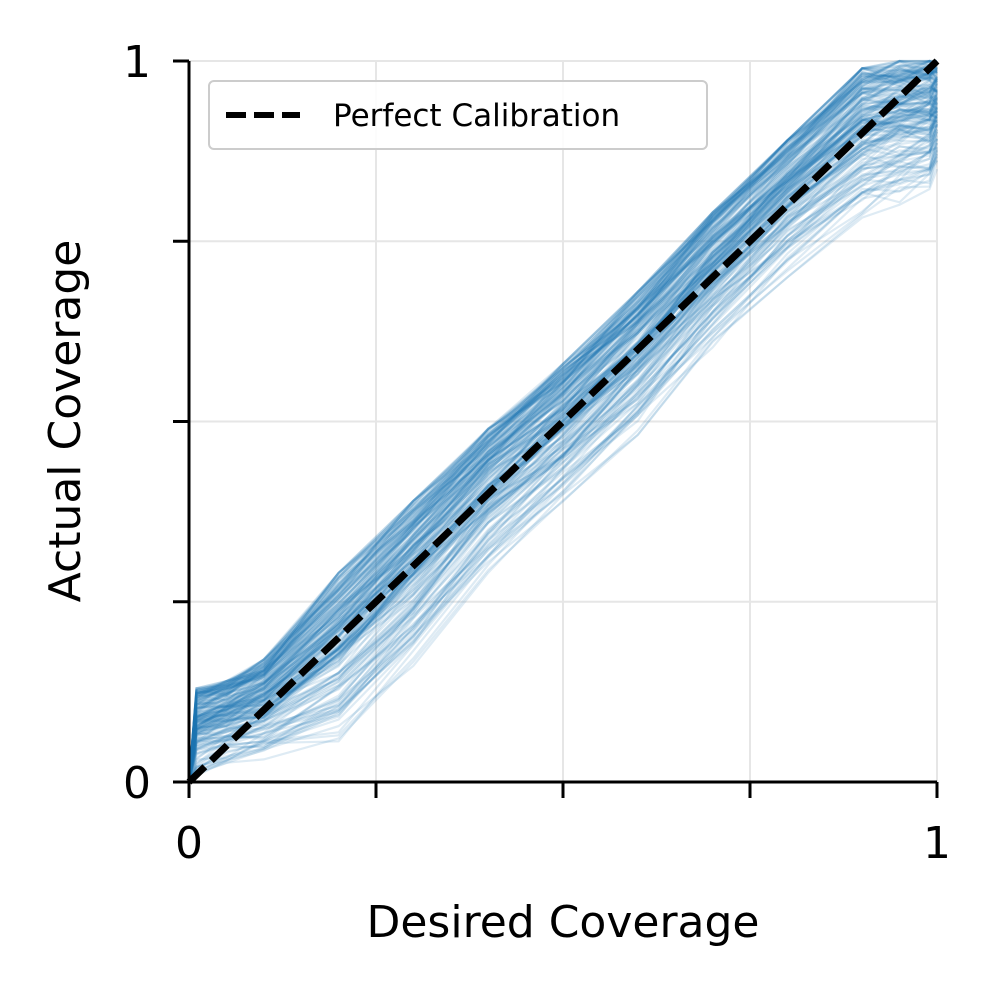  I want to click on x-tick-label-4: 1, so click(937, 843).